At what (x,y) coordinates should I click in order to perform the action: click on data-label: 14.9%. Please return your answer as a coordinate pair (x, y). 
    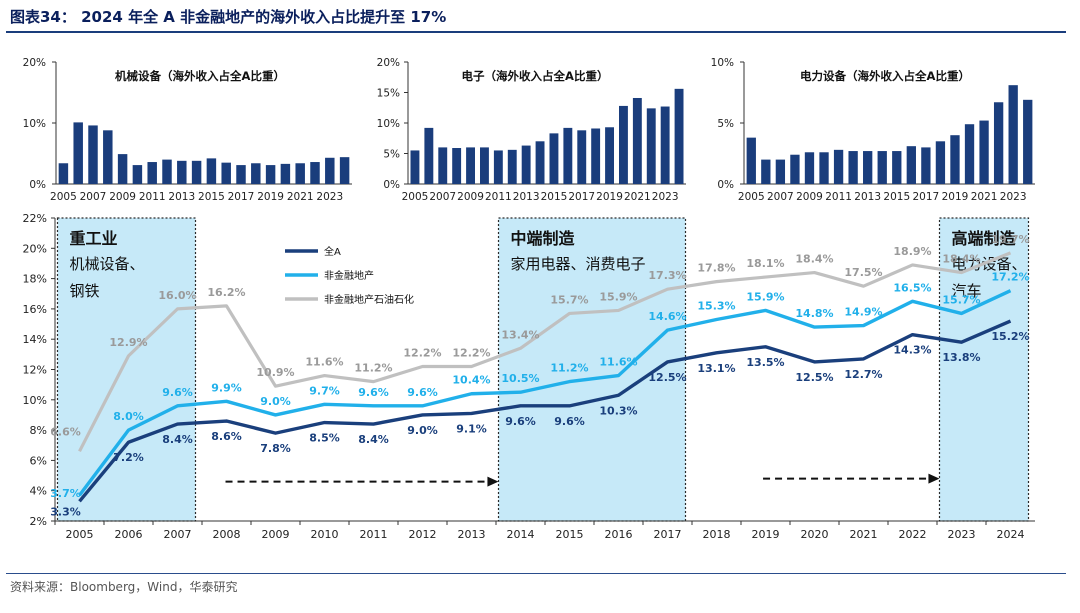
    Looking at the image, I should click on (863, 312).